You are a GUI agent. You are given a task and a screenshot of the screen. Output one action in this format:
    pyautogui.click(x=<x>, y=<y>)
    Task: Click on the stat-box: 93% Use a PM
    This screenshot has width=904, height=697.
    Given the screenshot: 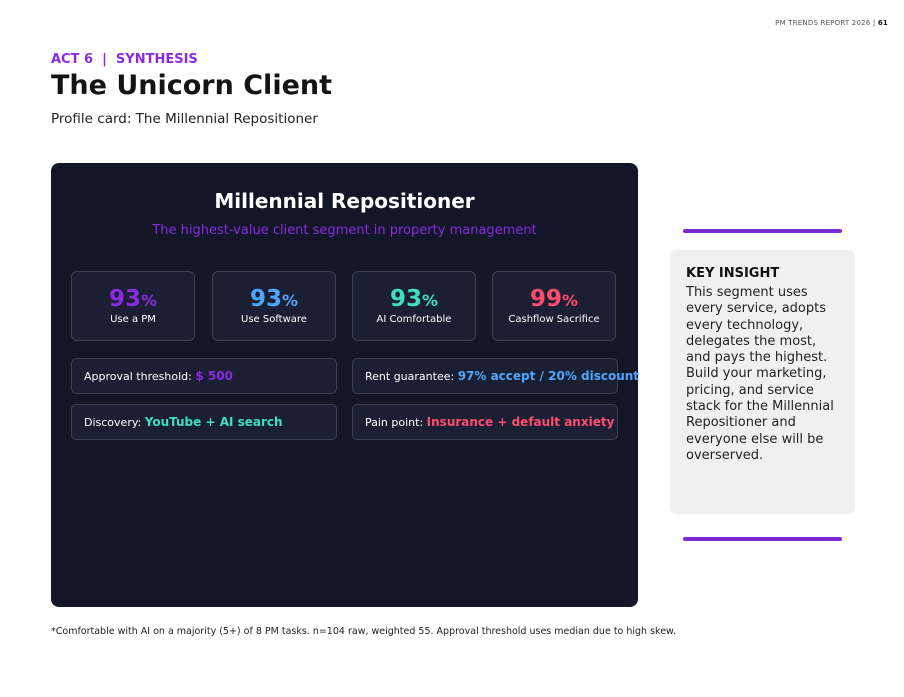 What is the action you would take?
    pyautogui.click(x=133, y=306)
    